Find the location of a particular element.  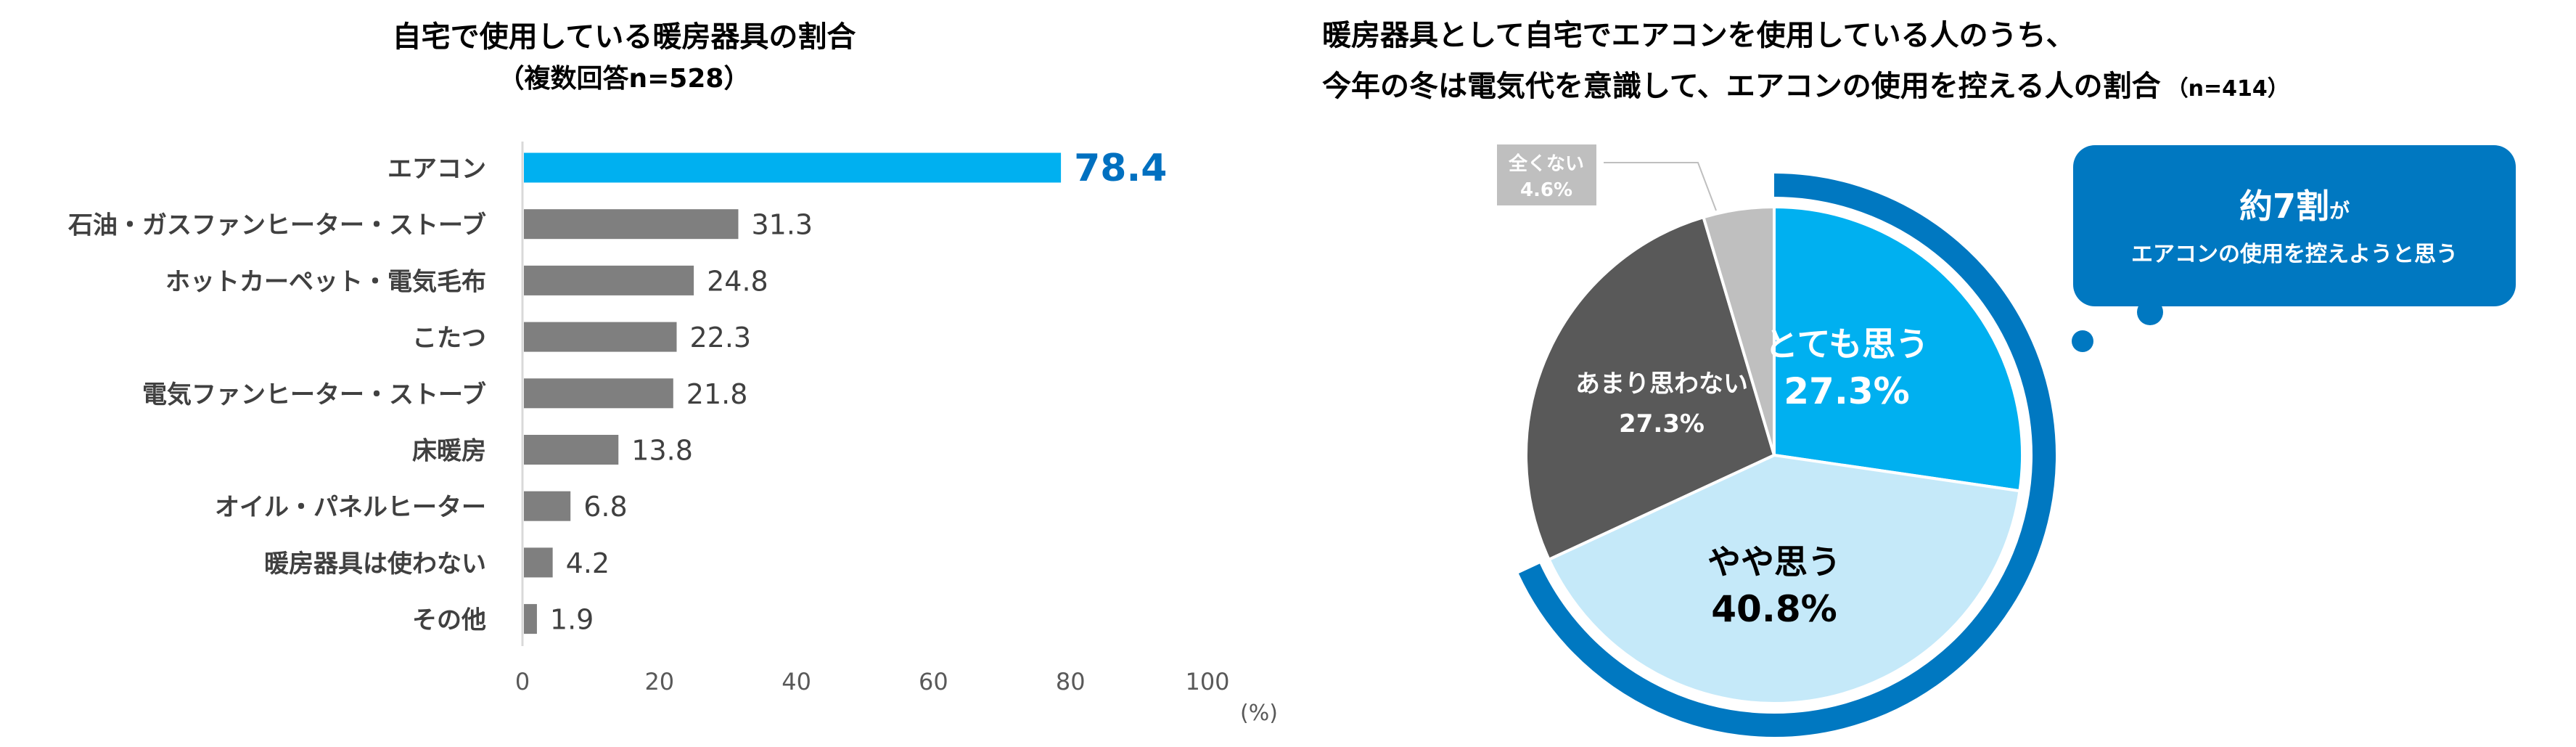

x-axis-unit: (%) is located at coordinates (1259, 713).